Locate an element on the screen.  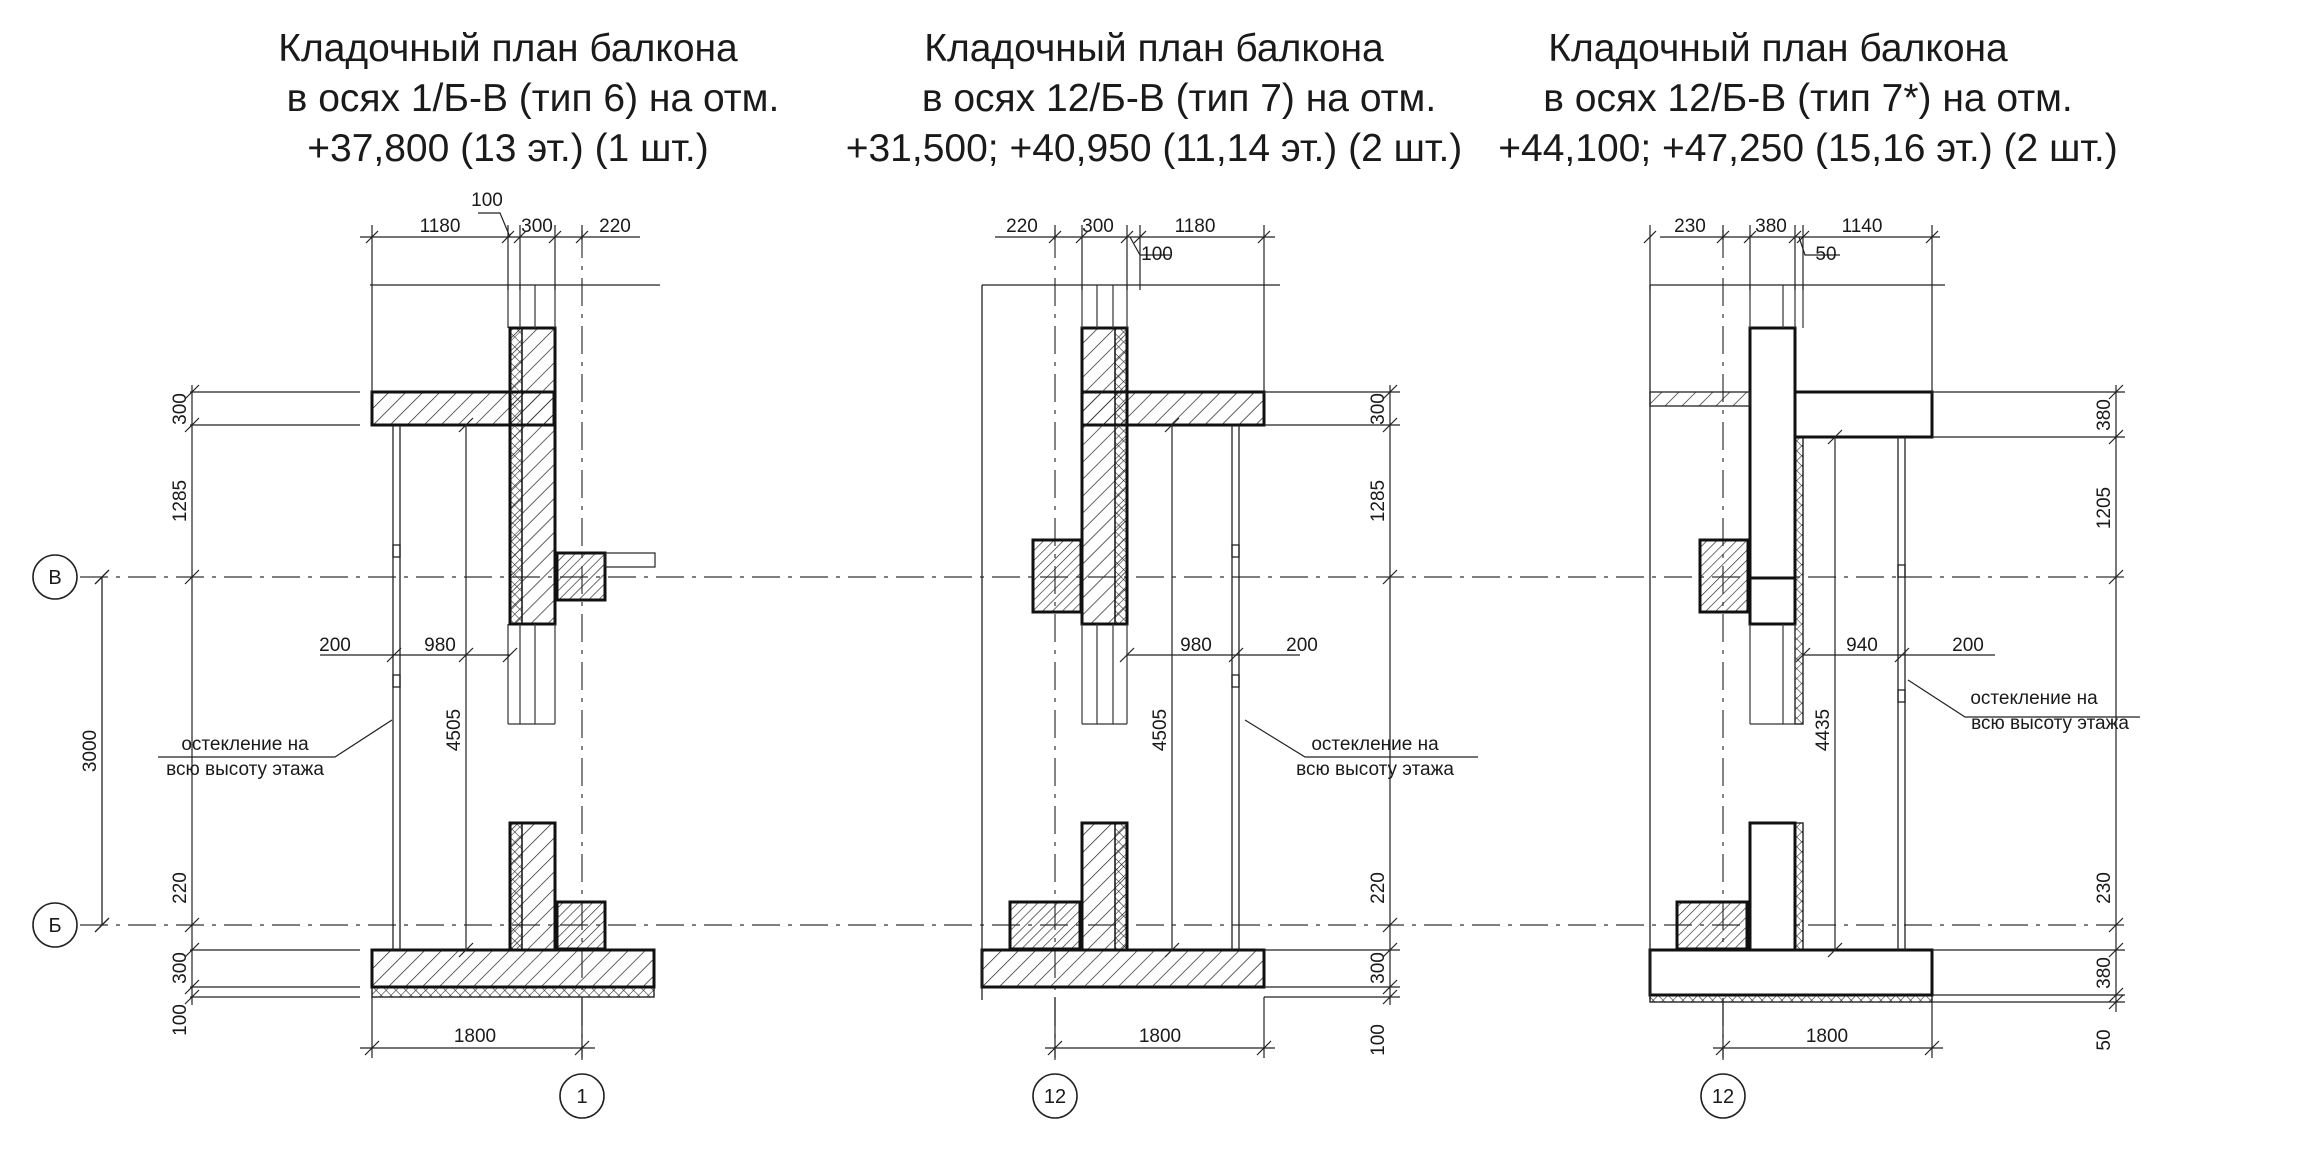
dim-3000: 3000 is located at coordinates (90, 751).